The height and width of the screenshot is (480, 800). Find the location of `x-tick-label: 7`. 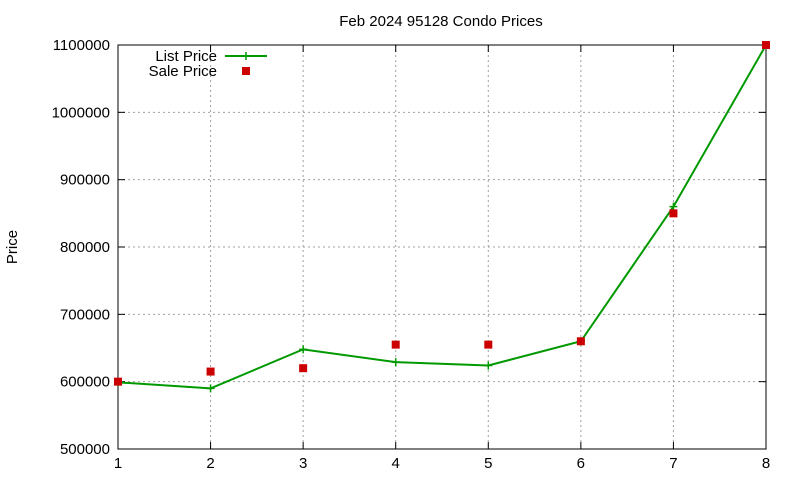

x-tick-label: 7 is located at coordinates (673, 463).